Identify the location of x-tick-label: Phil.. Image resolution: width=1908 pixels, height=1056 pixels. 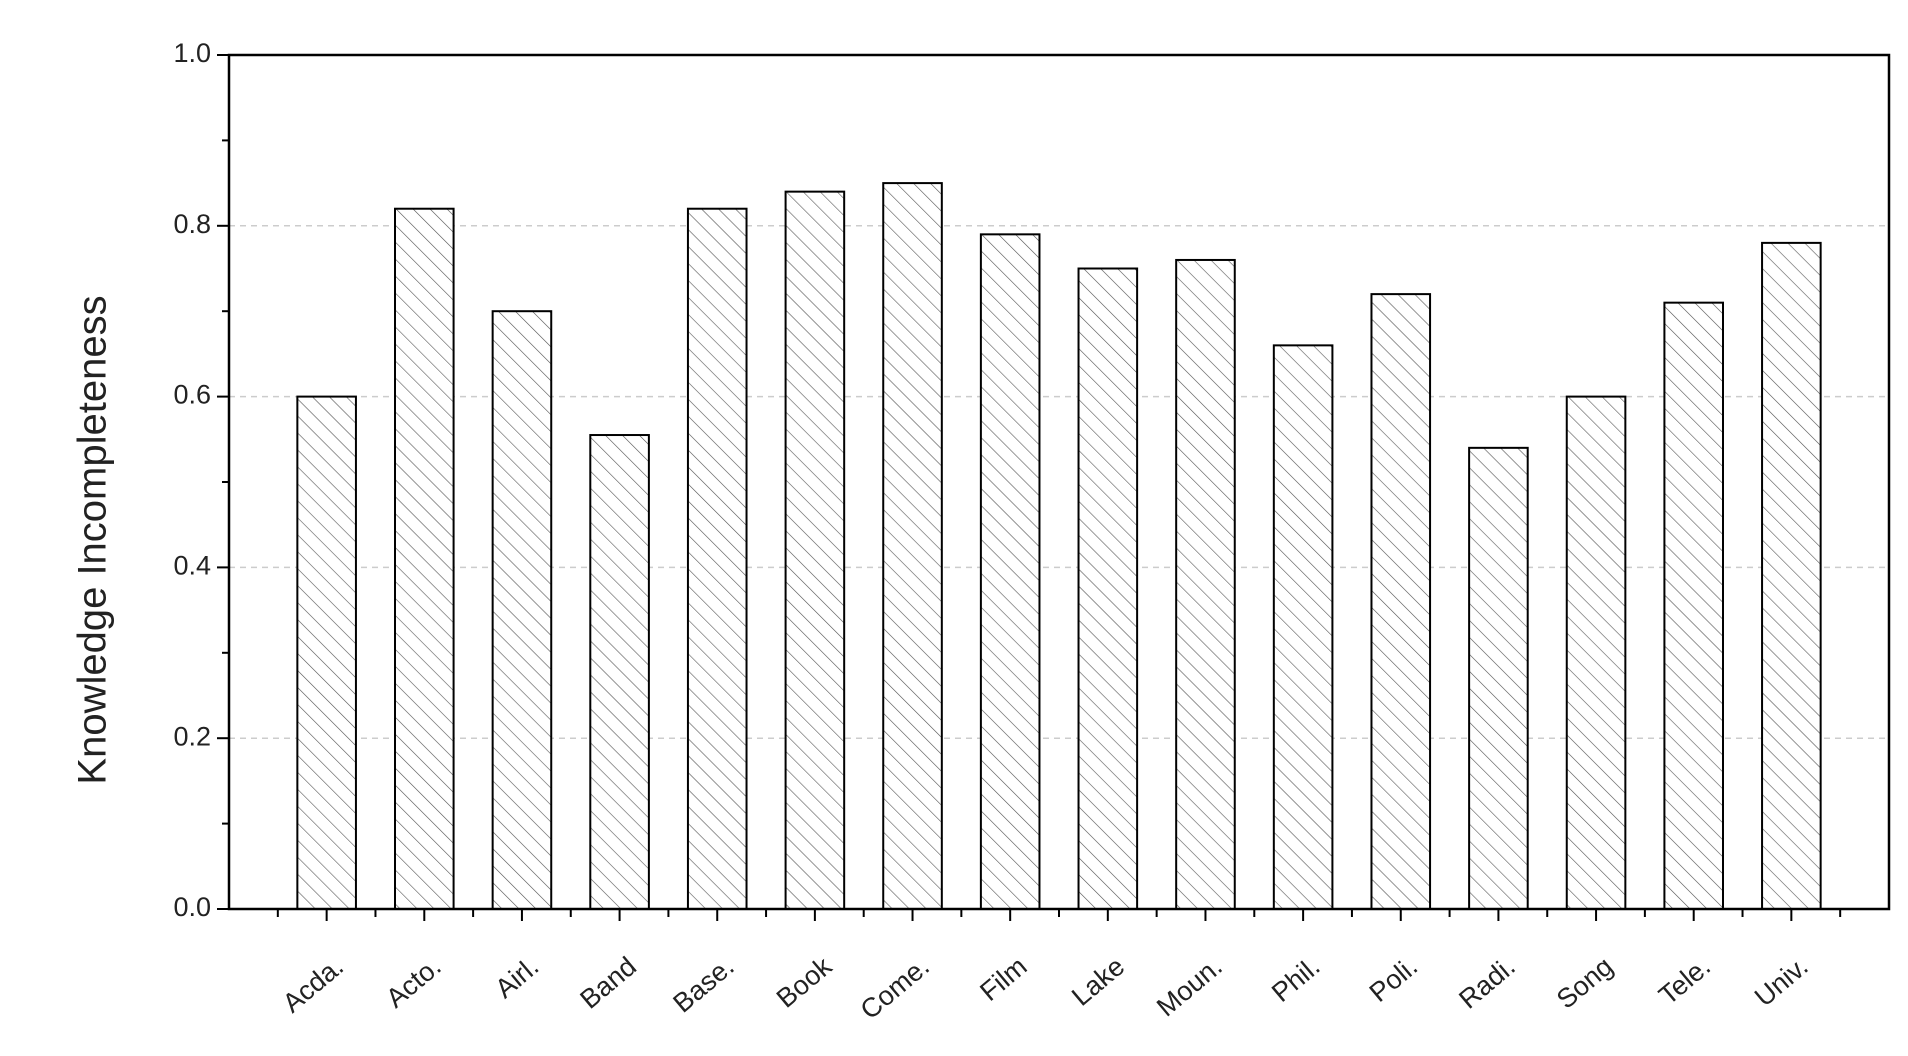
(1296, 979).